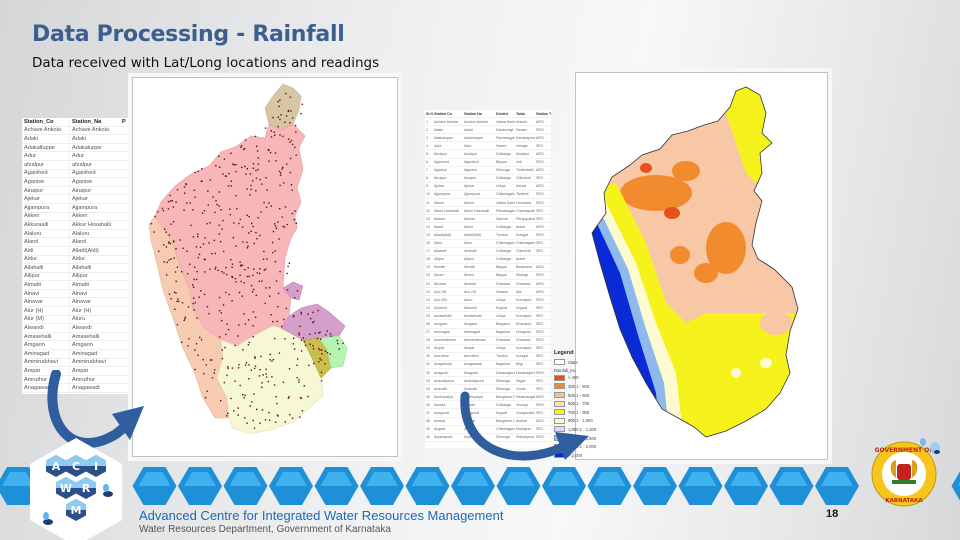  What do you see at coordinates (95, 121) in the screenshot?
I see `column-header: Station_Na` at bounding box center [95, 121].